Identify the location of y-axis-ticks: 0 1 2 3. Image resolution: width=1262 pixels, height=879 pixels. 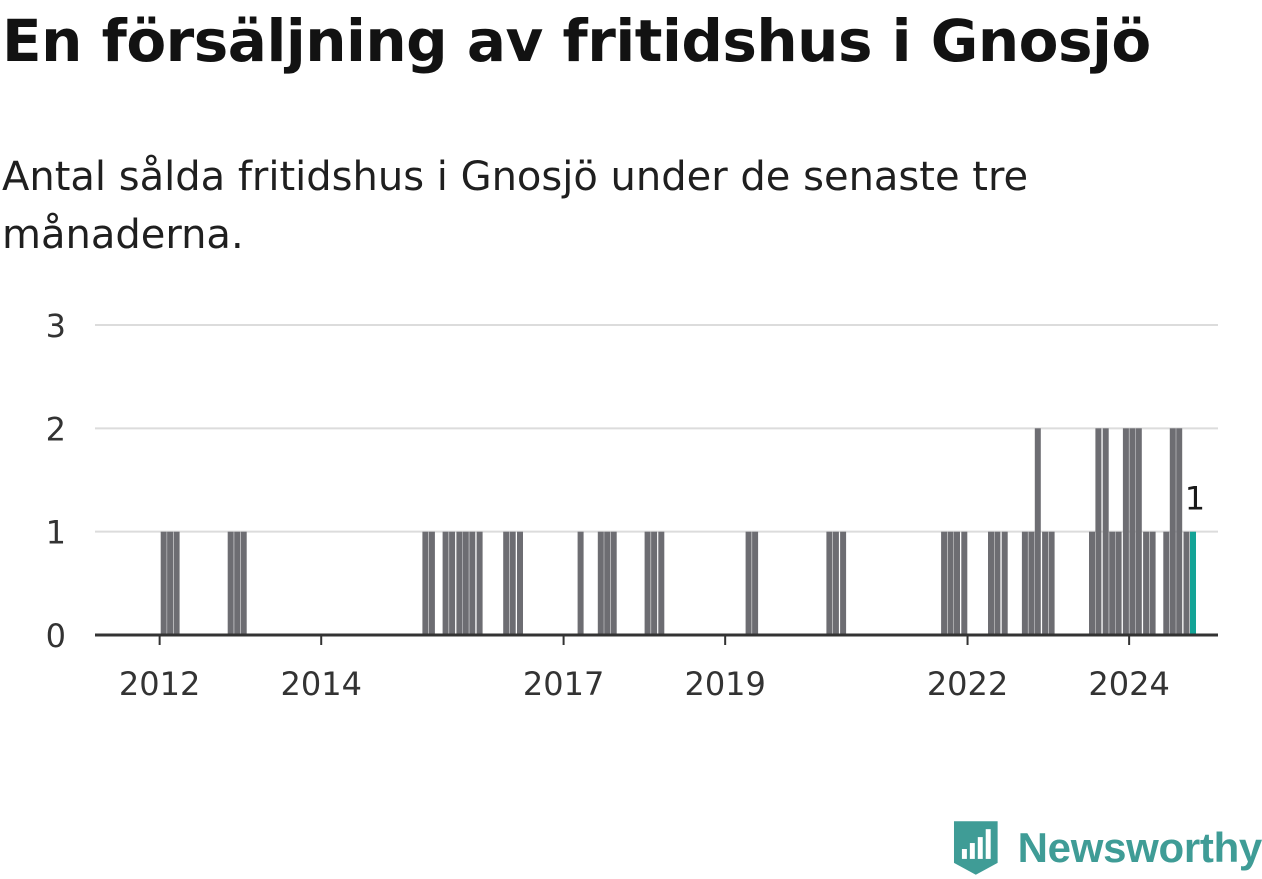
(56, 481).